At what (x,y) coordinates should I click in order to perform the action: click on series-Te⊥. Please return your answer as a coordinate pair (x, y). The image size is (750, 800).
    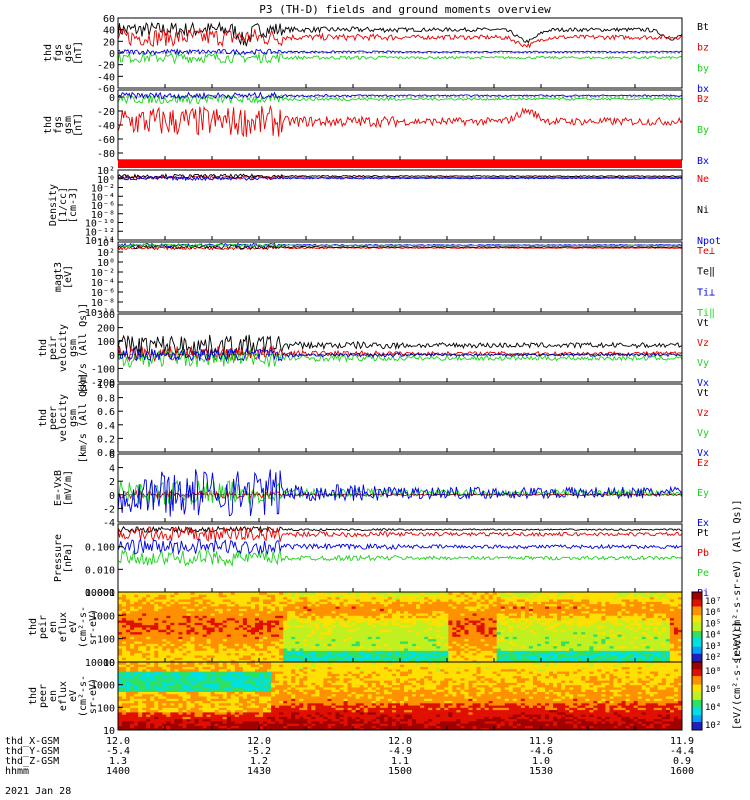
    Looking at the image, I should click on (400, 248).